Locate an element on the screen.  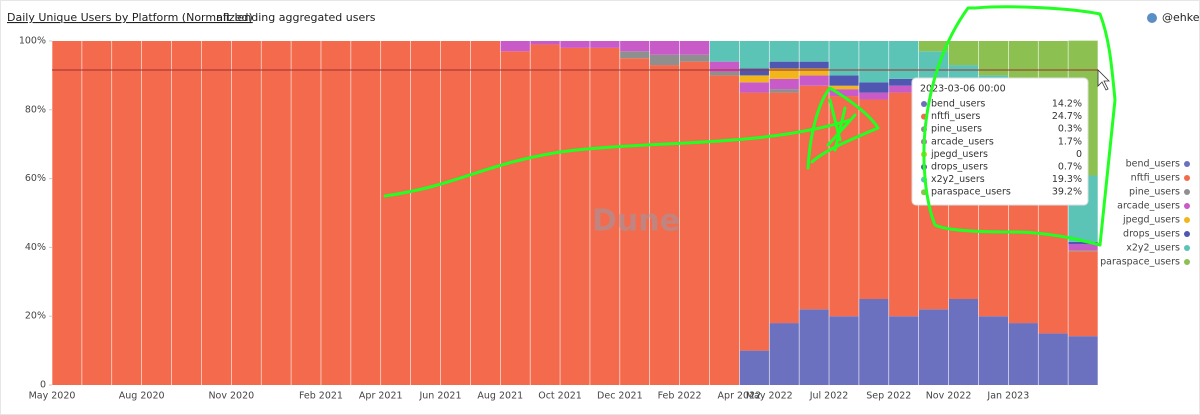
legend-label: jpegd_users is located at coordinates (1151, 220).